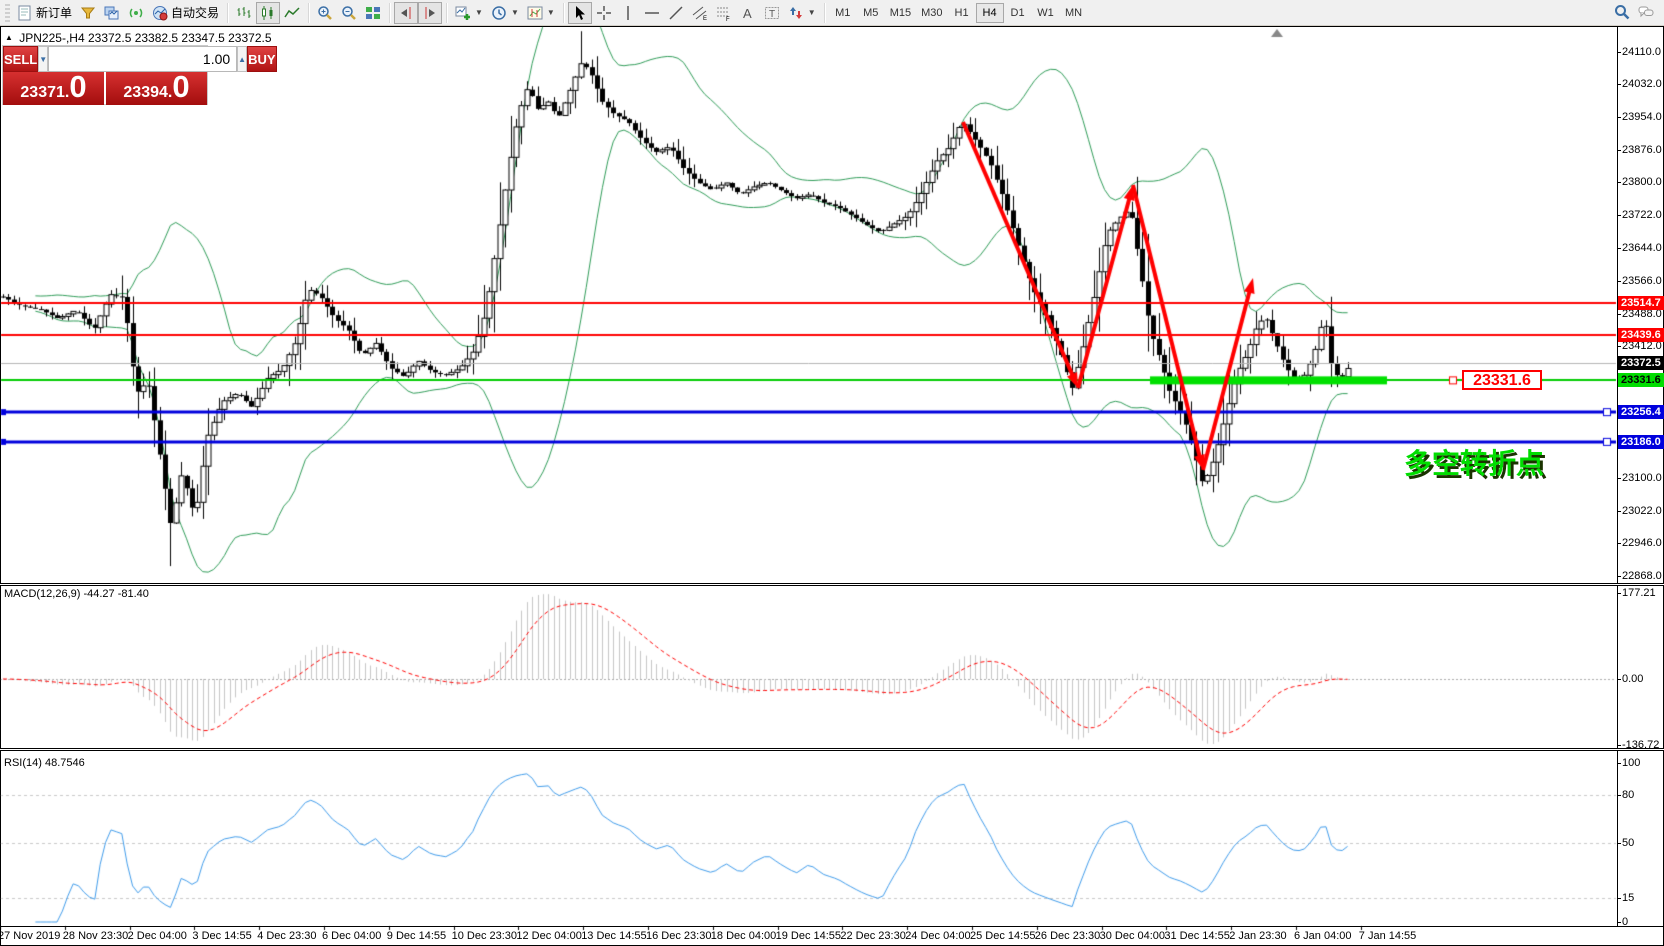  What do you see at coordinates (1502, 380) in the screenshot?
I see `support-price-callout: 23331.6` at bounding box center [1502, 380].